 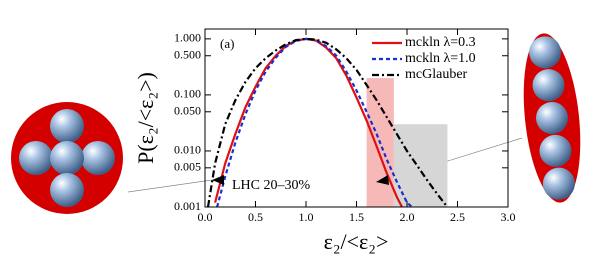 What do you see at coordinates (356, 217) in the screenshot?
I see `x-tick-label: 1.5` at bounding box center [356, 217].